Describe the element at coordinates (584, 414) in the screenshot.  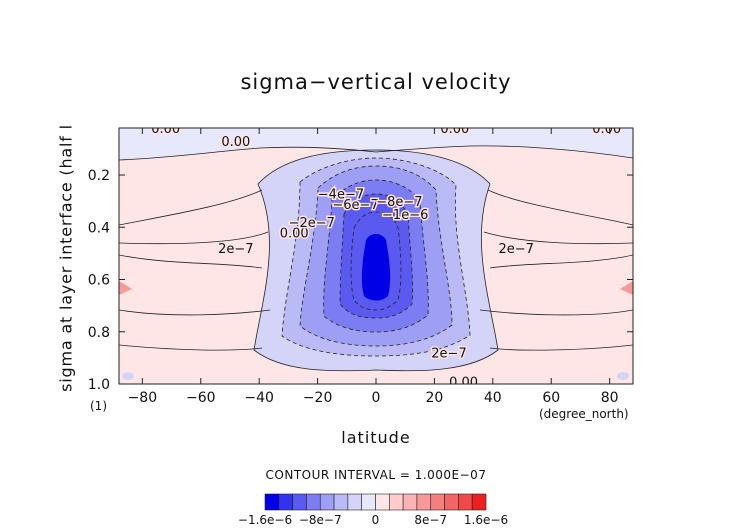
I see `x-axis-unit: (degree_north)` at that location.